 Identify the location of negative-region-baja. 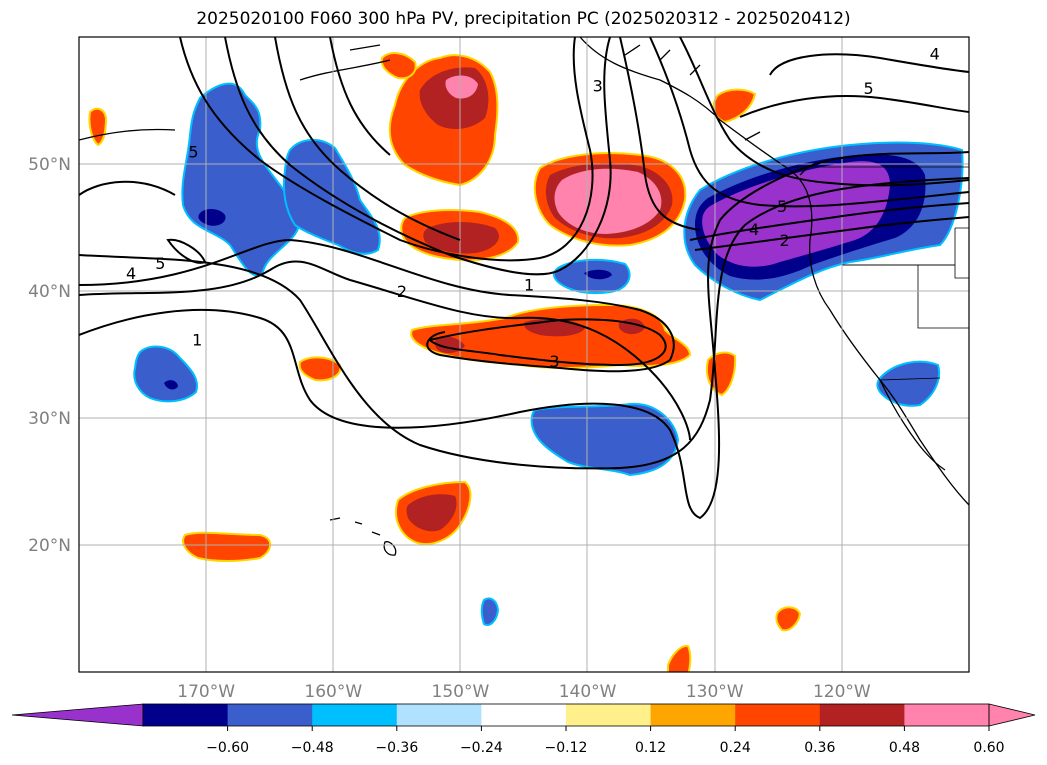
(908, 383).